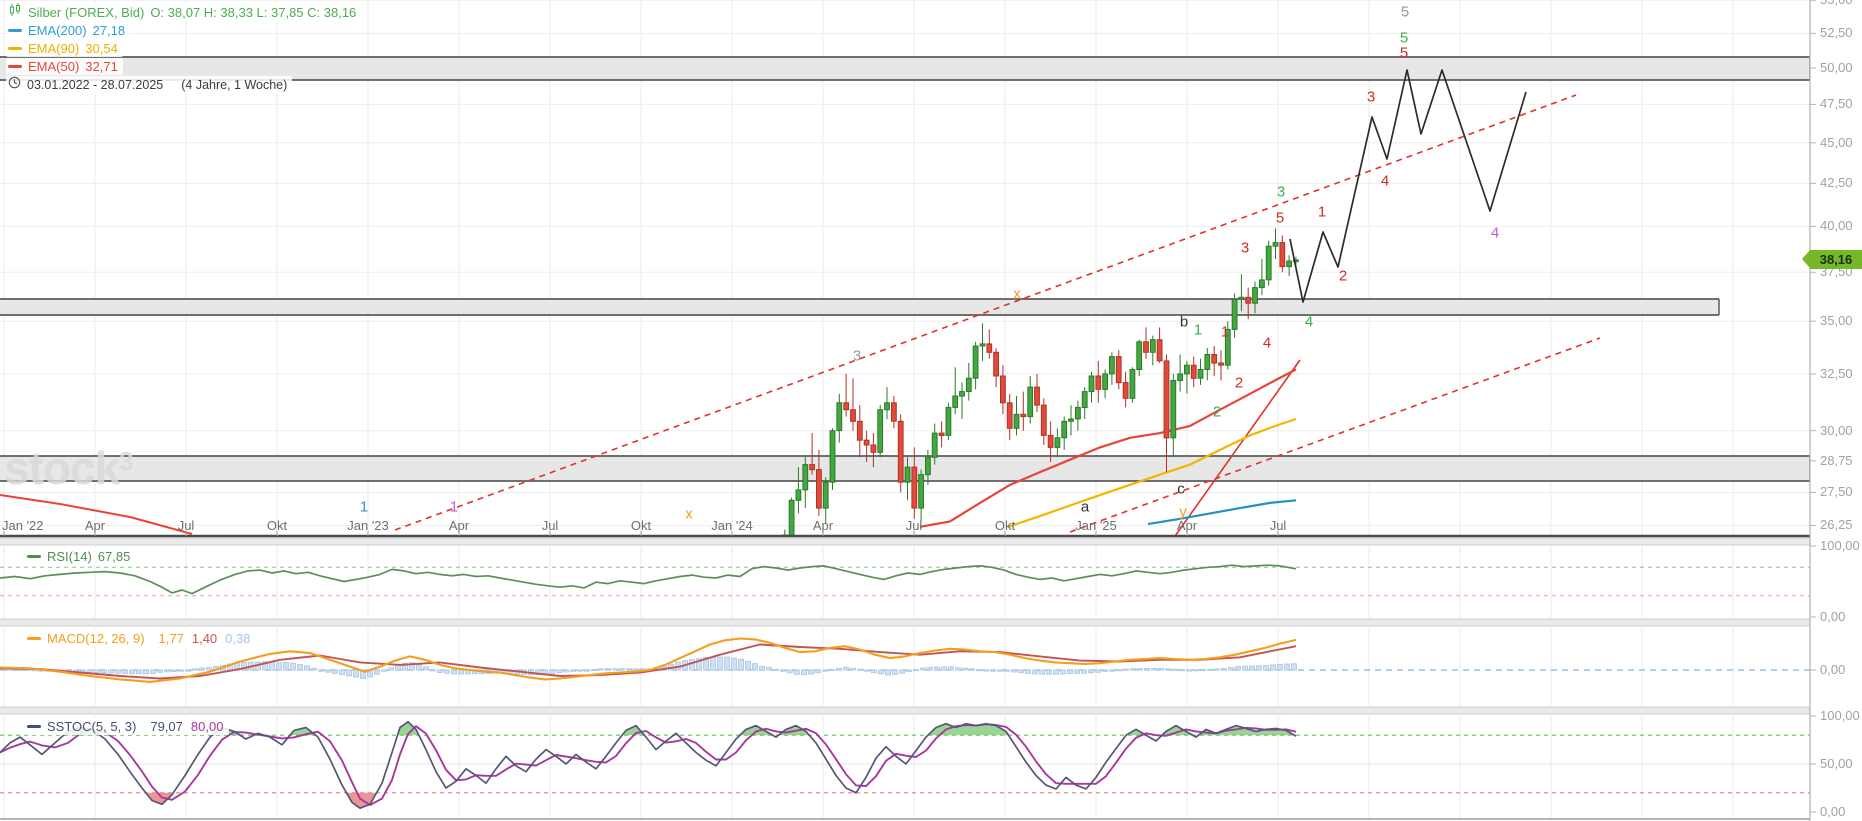  I want to click on legend-ema90-row: EMA(90) 30,54, so click(64, 48).